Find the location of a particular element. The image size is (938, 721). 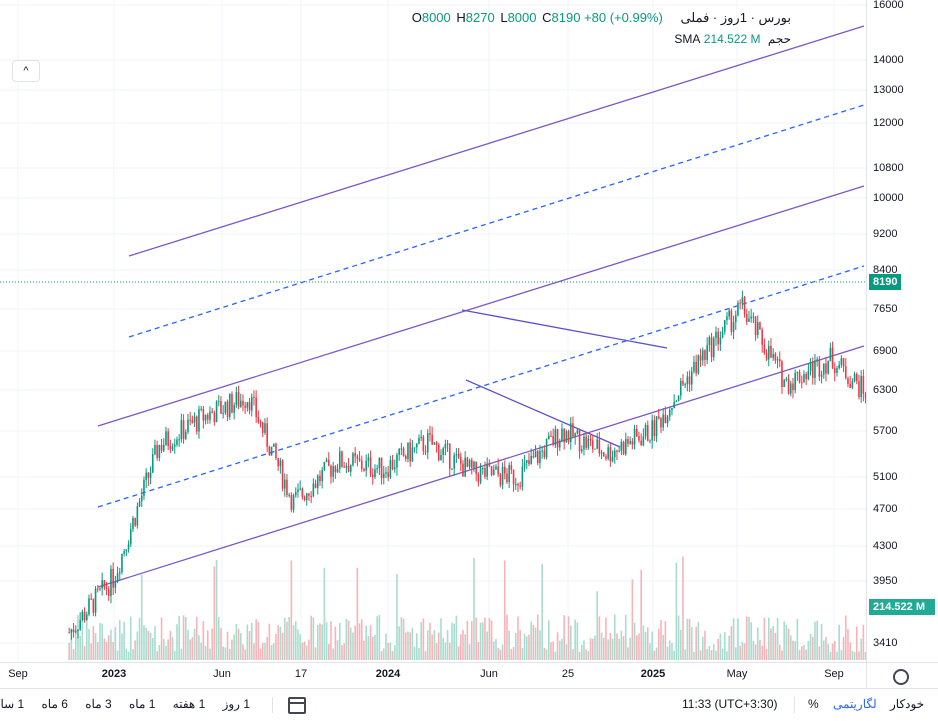

range-selector: 1 روز 1 هفته 1 ماه 3 ماه 6 ماه 1 سال is located at coordinates (125, 704).